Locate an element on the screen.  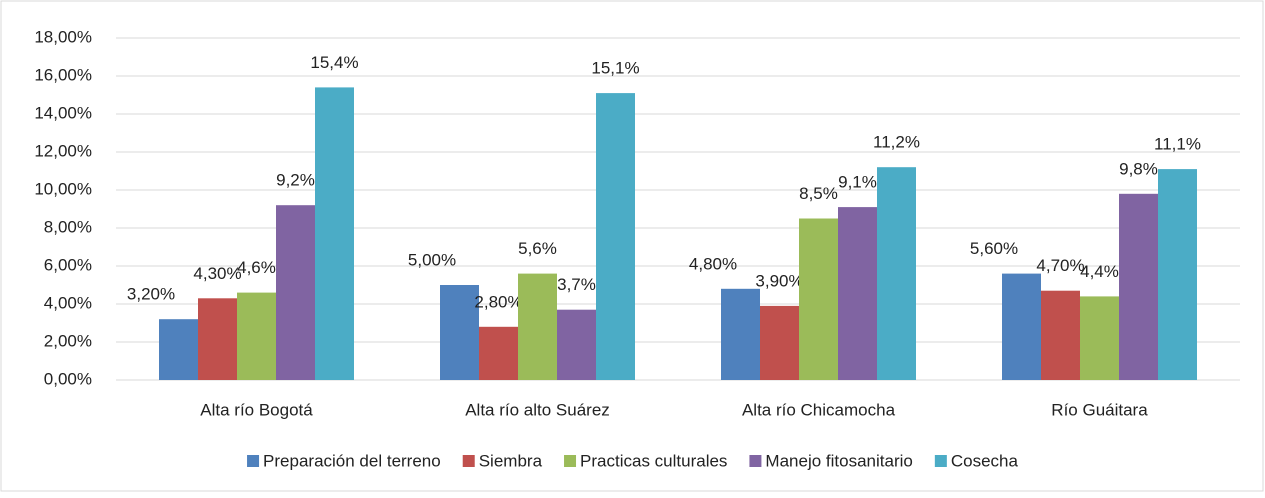
y-tick-label: 10,00% is located at coordinates (63, 188).